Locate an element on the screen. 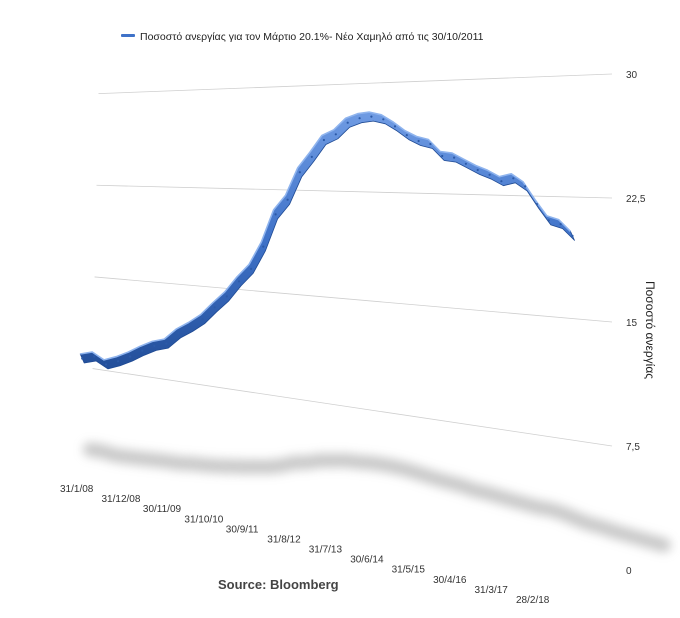 The image size is (680, 618). legend-swatch is located at coordinates (128, 35).